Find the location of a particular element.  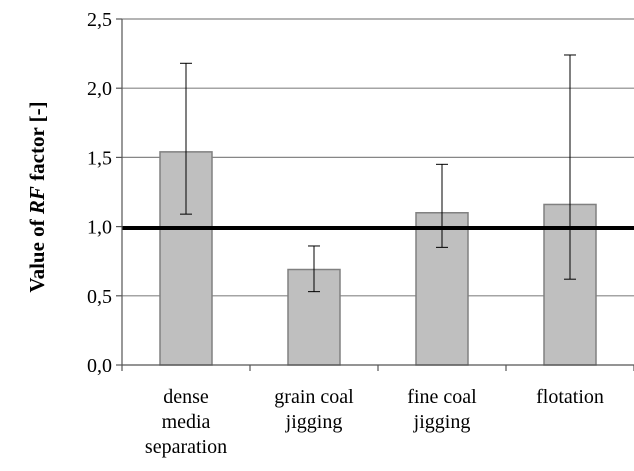

x-category-label-line: grain coal is located at coordinates (314, 397).